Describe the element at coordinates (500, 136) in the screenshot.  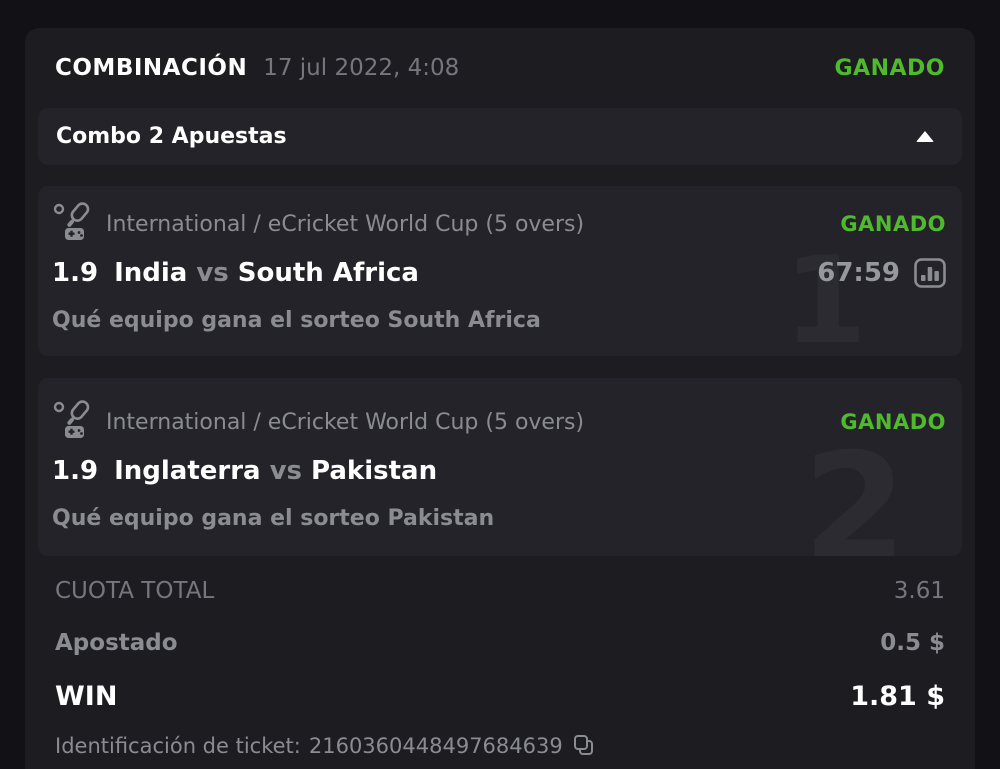
I see `combo-toggle-bar: Combo 2 Apuestas` at that location.